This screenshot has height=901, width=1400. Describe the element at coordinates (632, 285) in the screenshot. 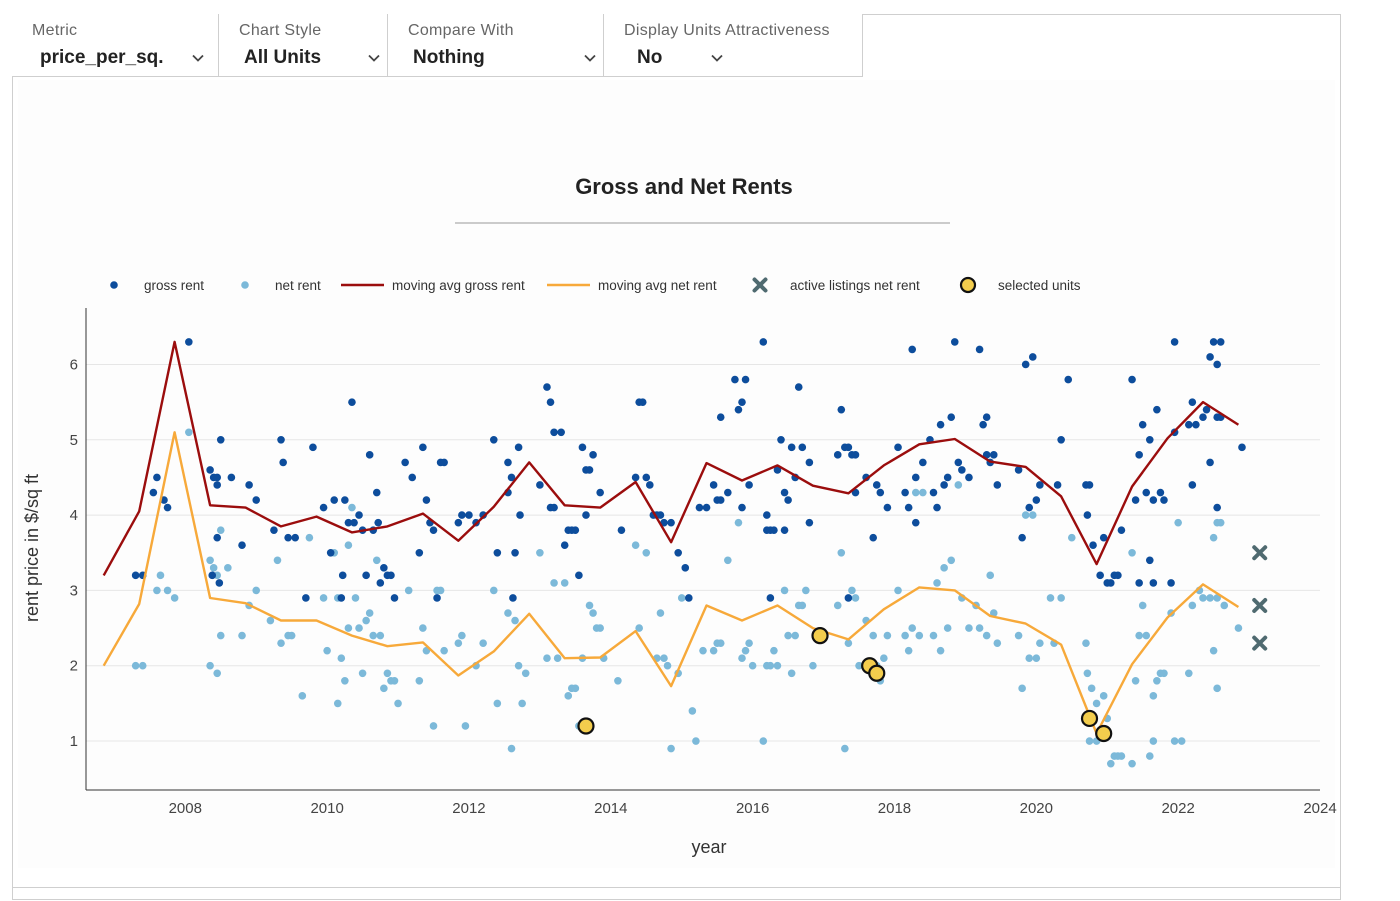

I see `legend-item: moving avg net rent` at that location.